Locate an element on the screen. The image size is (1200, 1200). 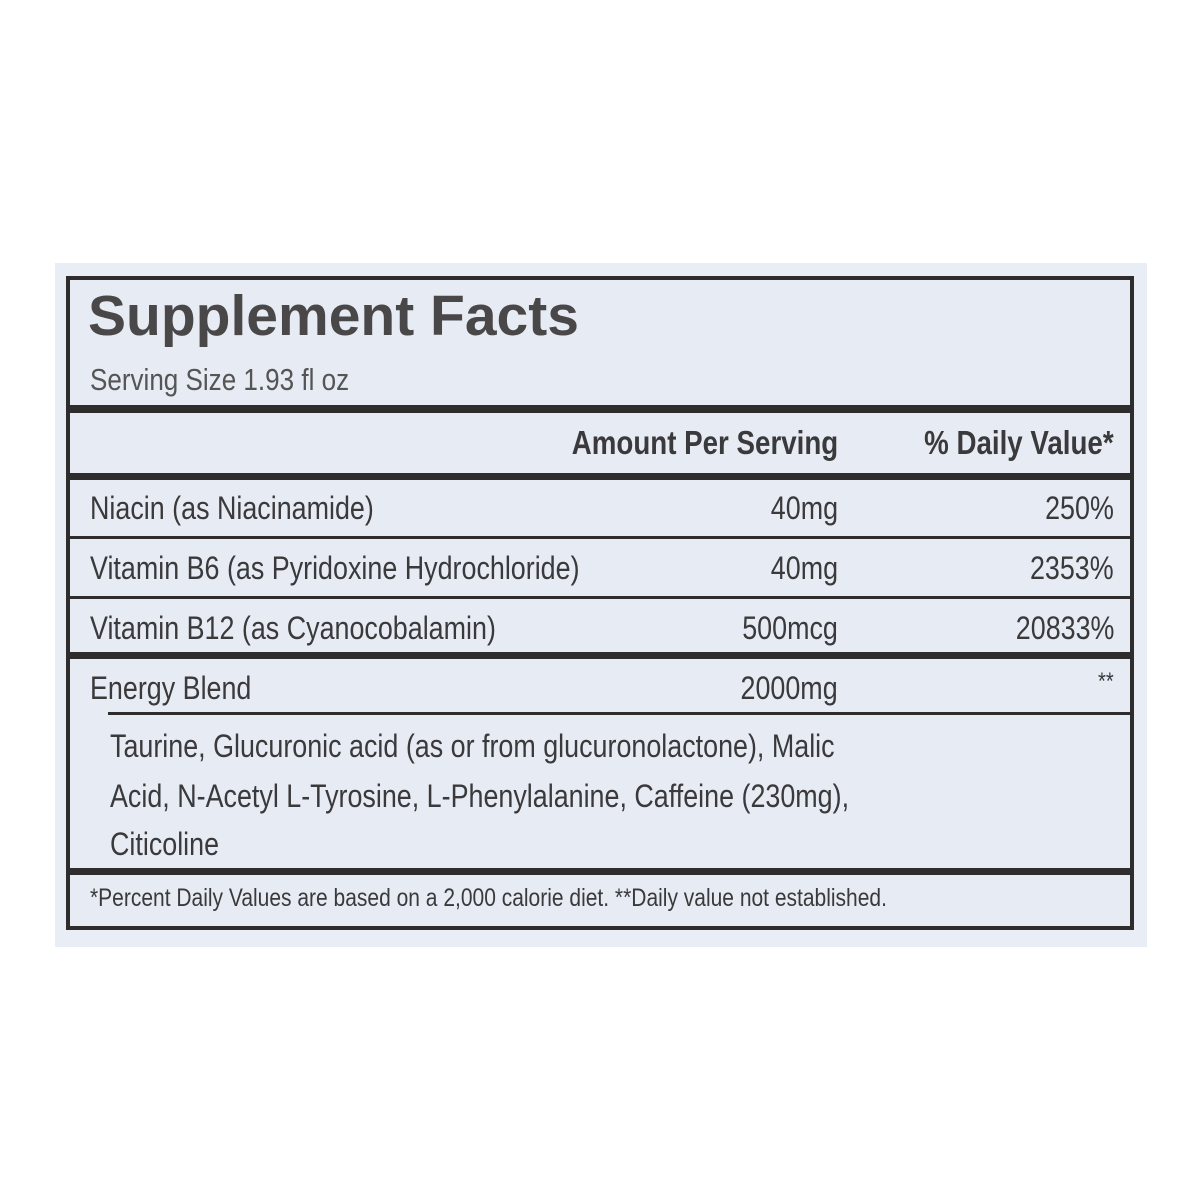
nutrient-name: Vitamin B6 (as Pyridoxine Hydrochloride) is located at coordinates (335, 568).